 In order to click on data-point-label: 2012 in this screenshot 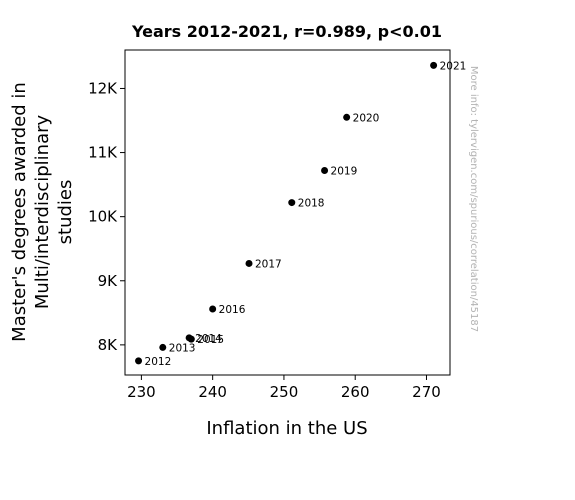, I will do `click(158, 362)`.